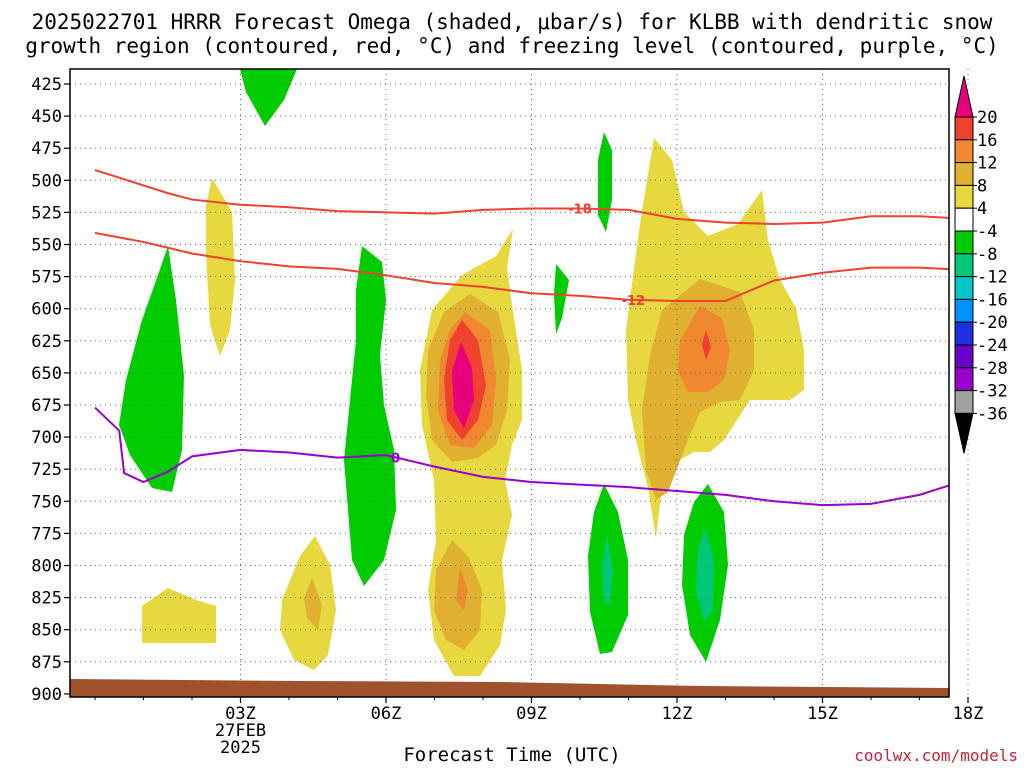  Describe the element at coordinates (46, 502) in the screenshot. I see `y-tick-label: 750` at that location.